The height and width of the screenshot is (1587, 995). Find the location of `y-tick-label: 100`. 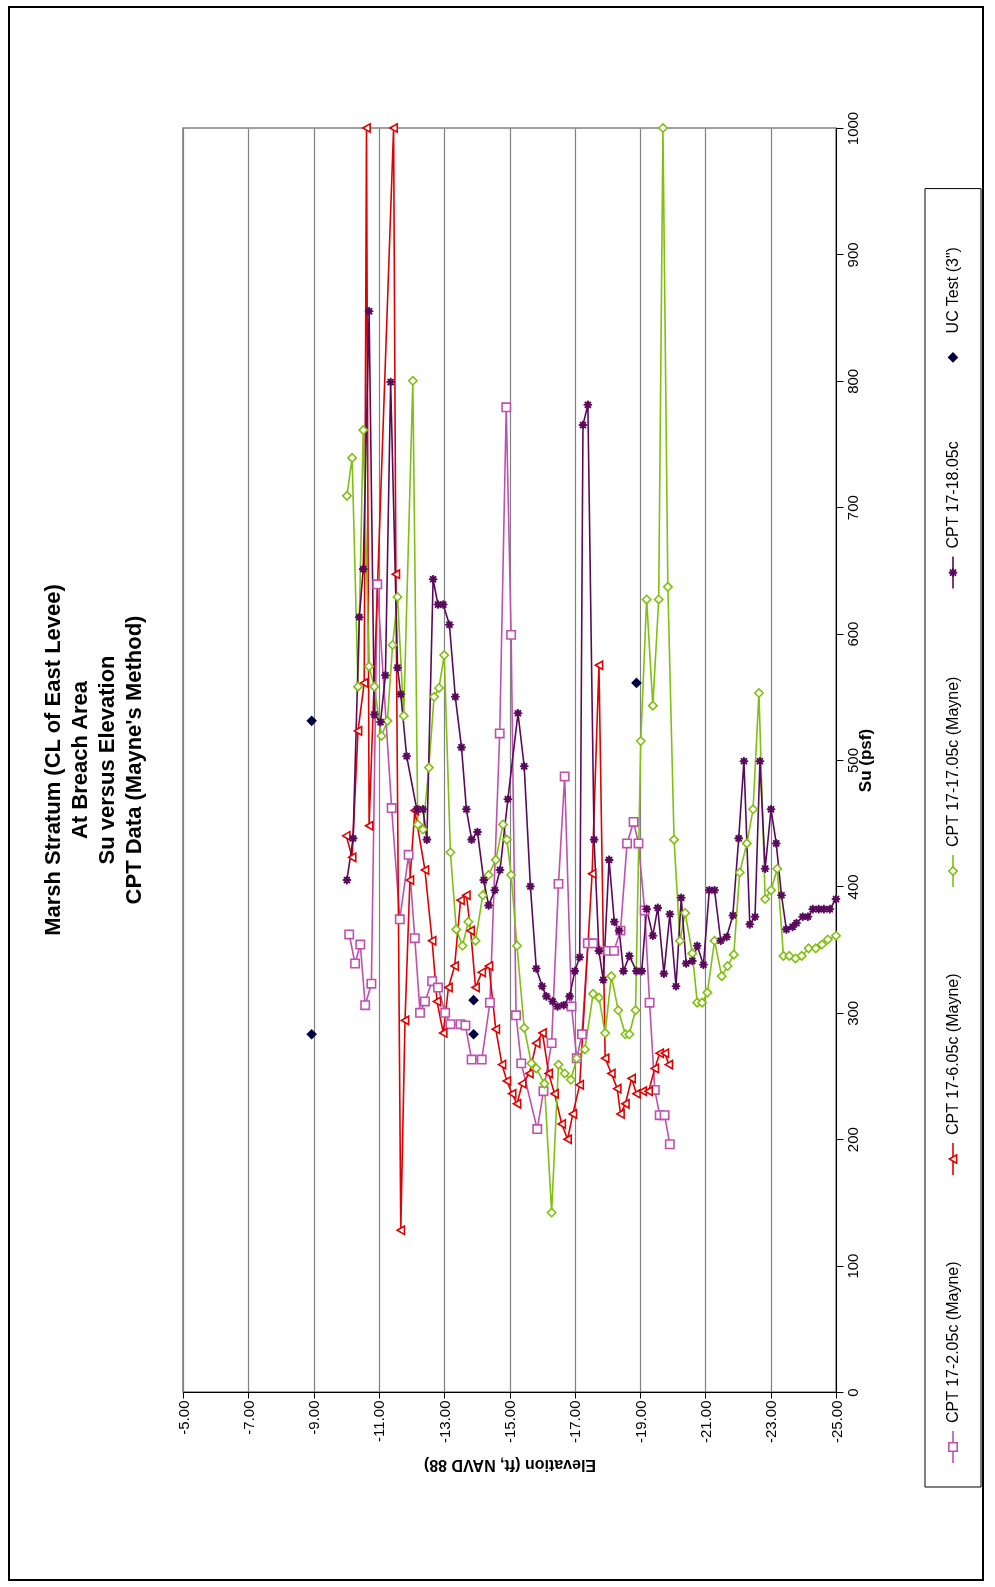

y-tick-label: 100 is located at coordinates (852, 1266).